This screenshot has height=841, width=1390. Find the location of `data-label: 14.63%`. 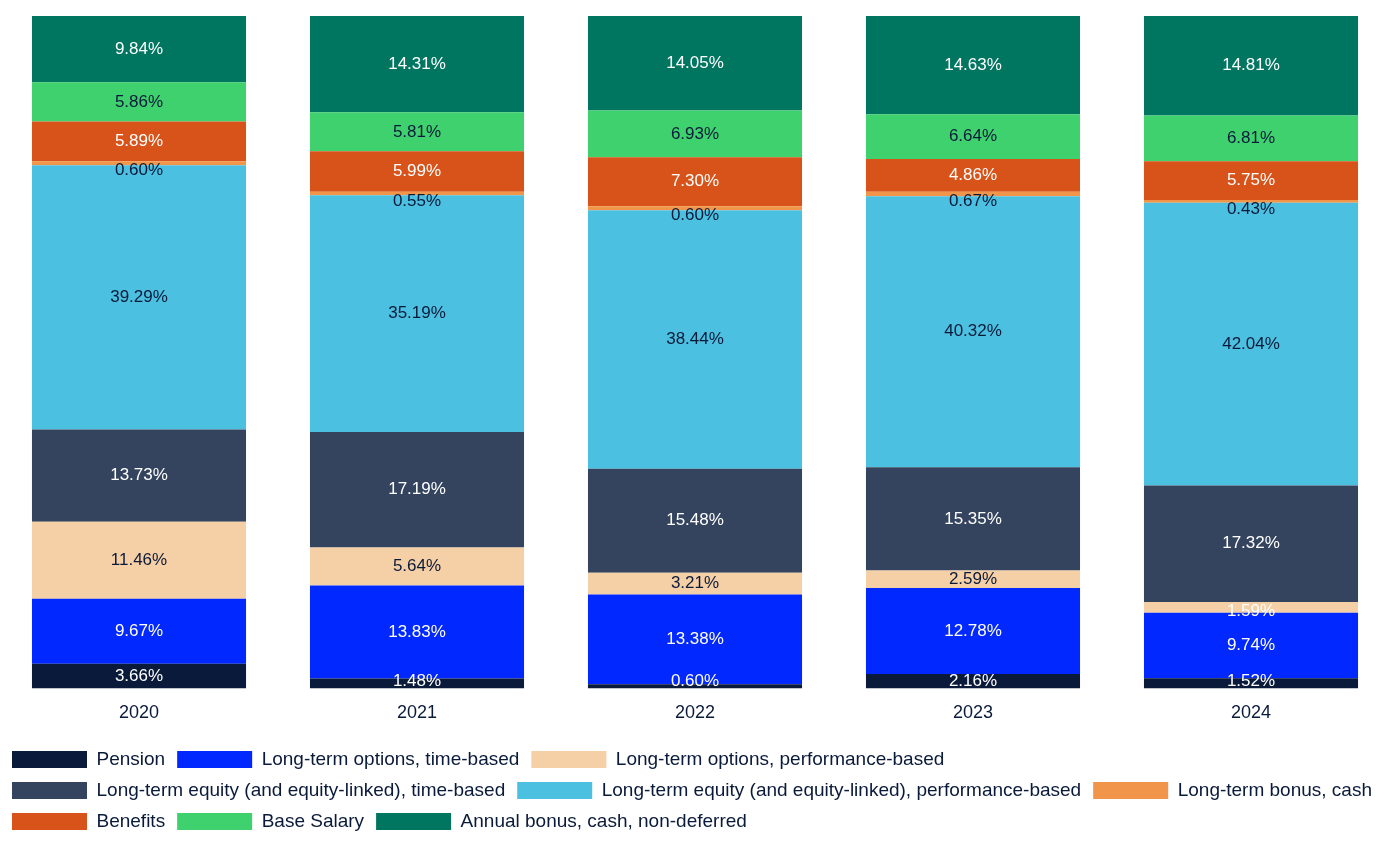

data-label: 14.63% is located at coordinates (973, 64).